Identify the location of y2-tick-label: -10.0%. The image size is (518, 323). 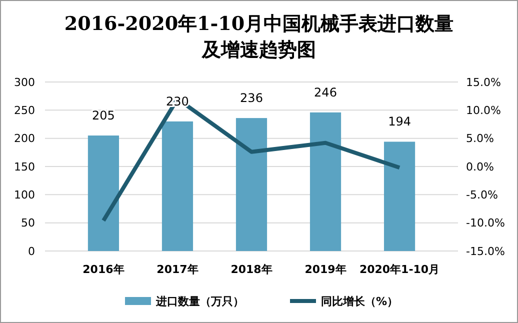
(485, 223).